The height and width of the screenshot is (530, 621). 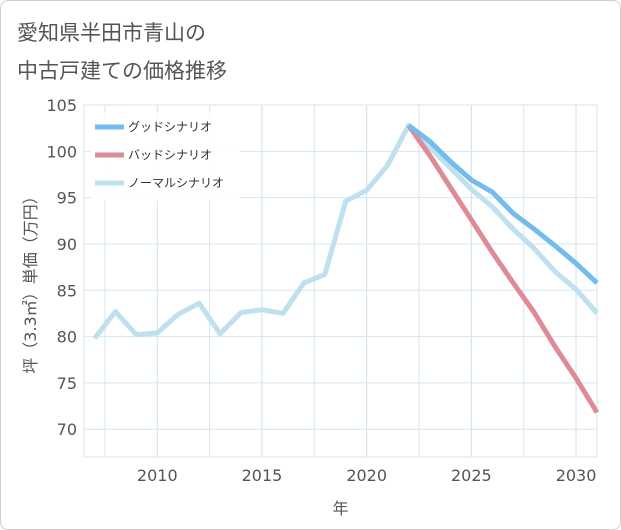 I want to click on y-axis-title: 坪（3.3㎡）単価（万円）, so click(x=30, y=280).